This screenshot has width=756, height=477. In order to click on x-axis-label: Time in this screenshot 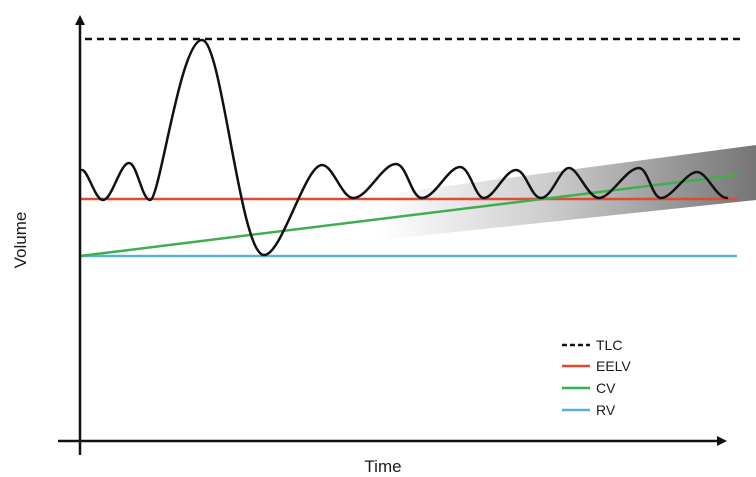, I will do `click(382, 466)`.